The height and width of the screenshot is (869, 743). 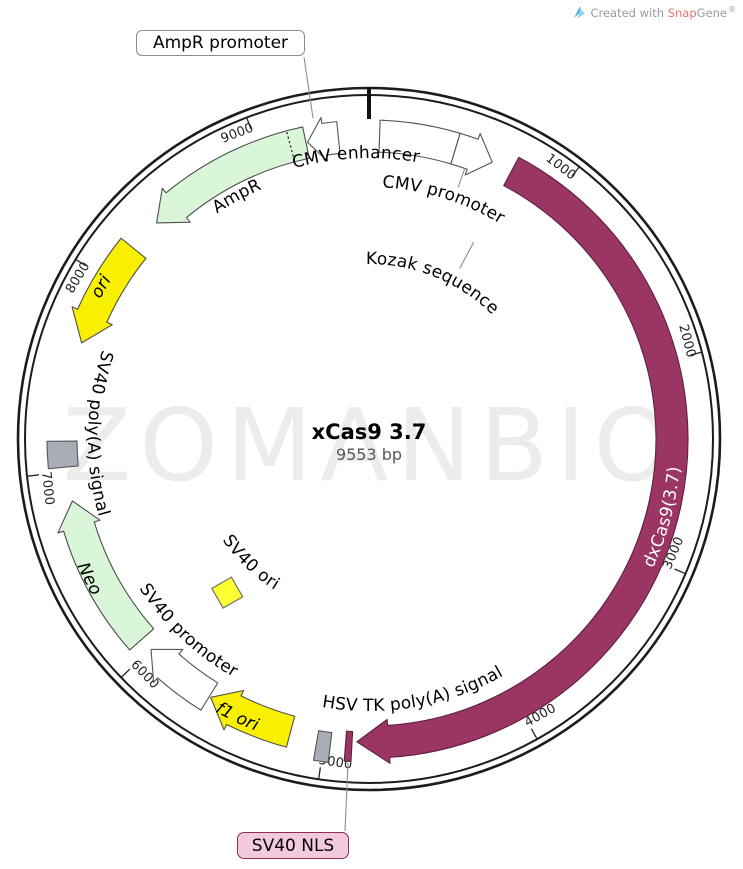 What do you see at coordinates (106, 575) in the screenshot?
I see `feature-neo` at bounding box center [106, 575].